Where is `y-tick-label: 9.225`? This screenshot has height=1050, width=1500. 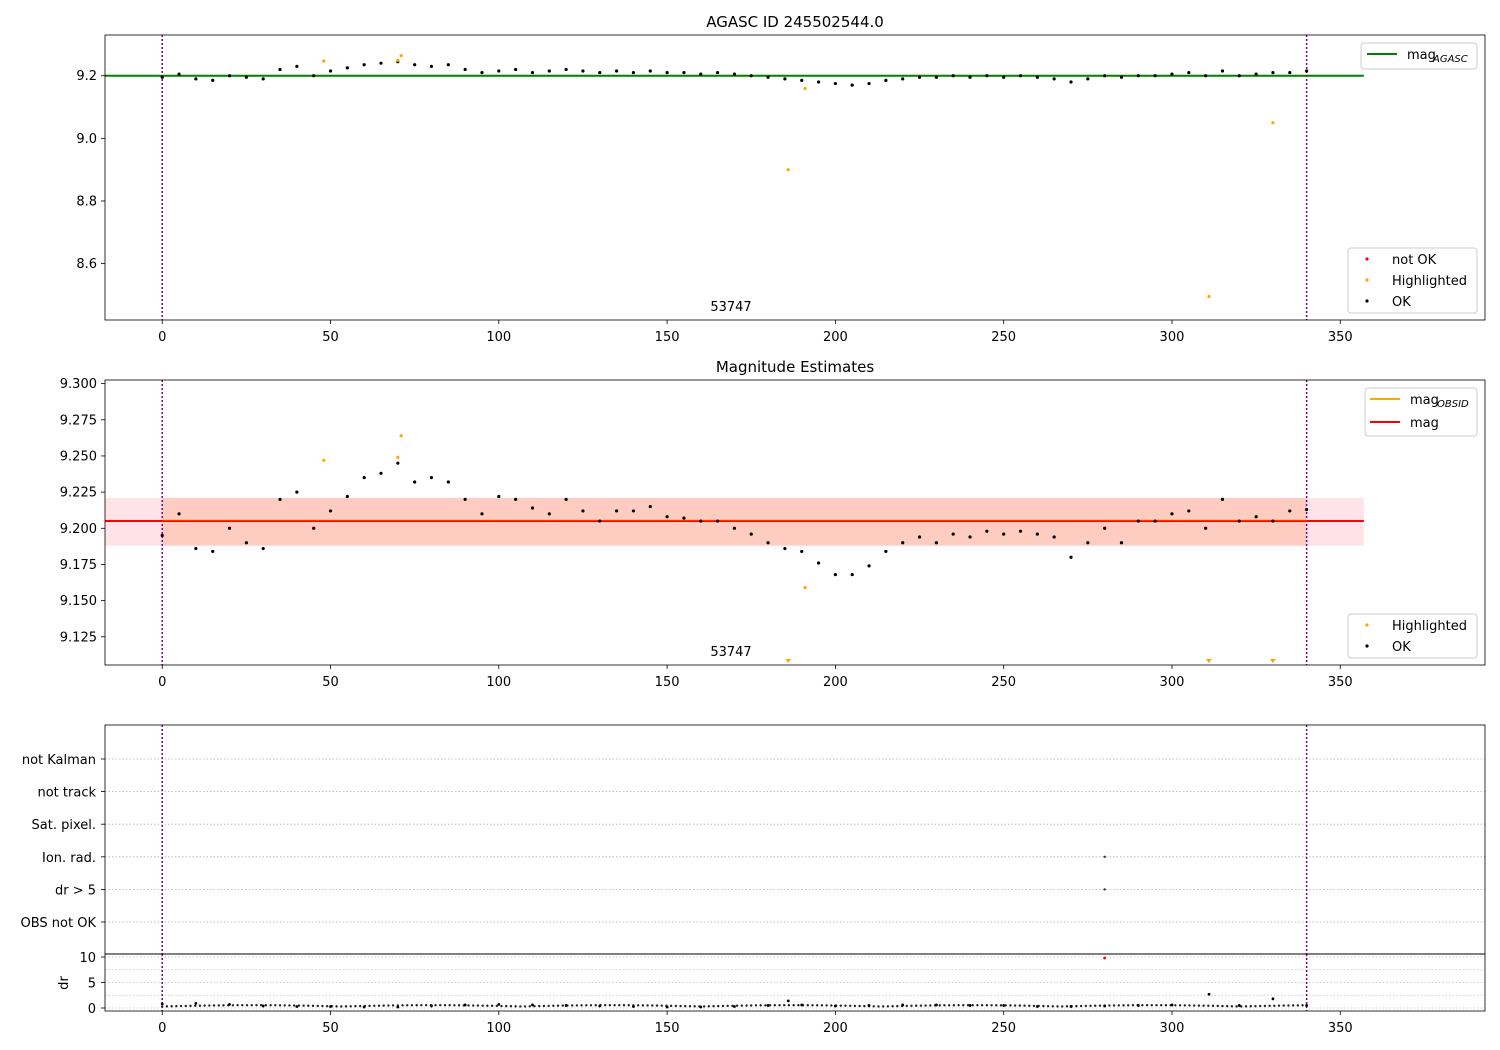 y-tick-label: 9.225 is located at coordinates (78, 493).